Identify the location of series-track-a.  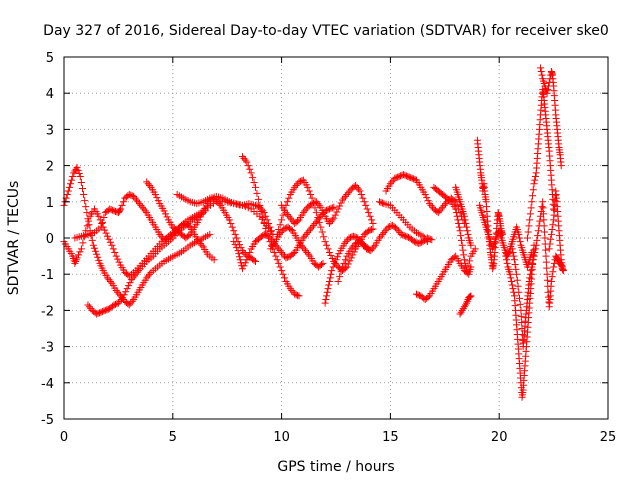
(137, 236).